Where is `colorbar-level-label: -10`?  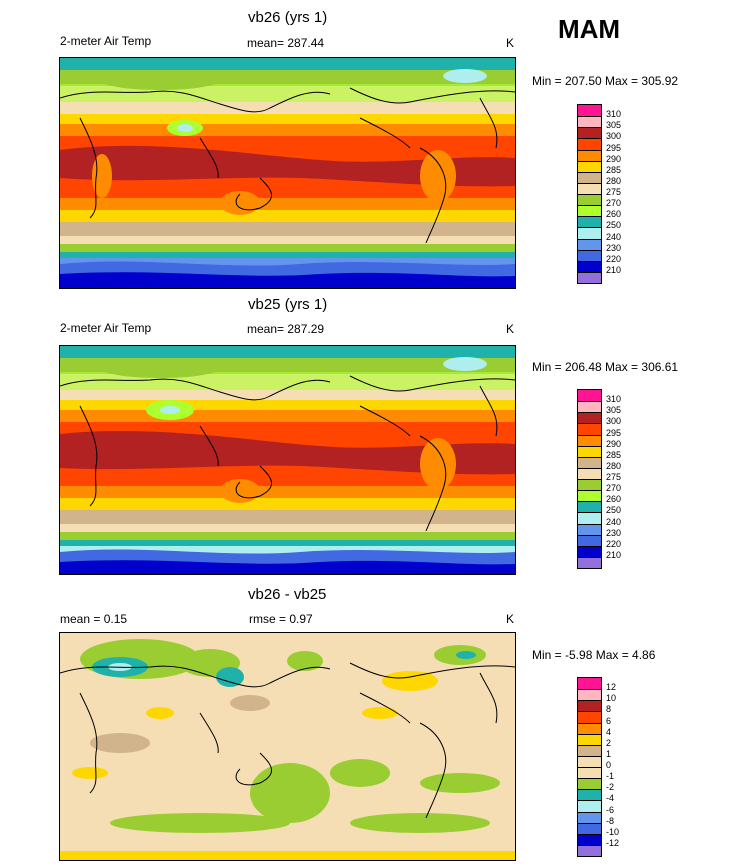
colorbar-level-label: -10 is located at coordinates (613, 831).